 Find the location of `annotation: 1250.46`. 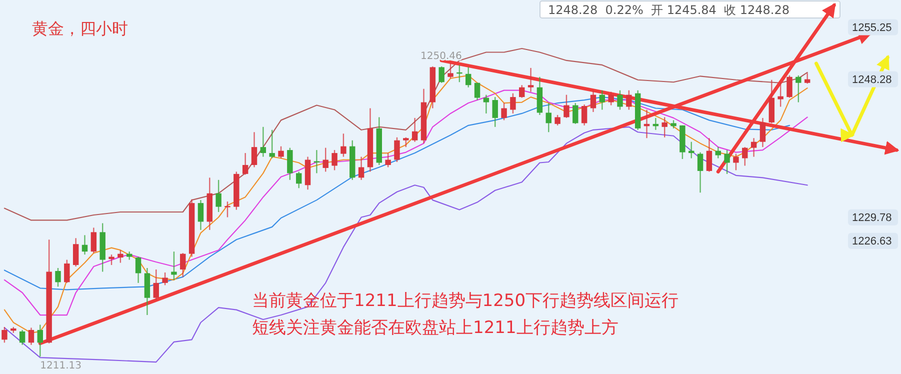

annotation: 1250.46 is located at coordinates (441, 56).